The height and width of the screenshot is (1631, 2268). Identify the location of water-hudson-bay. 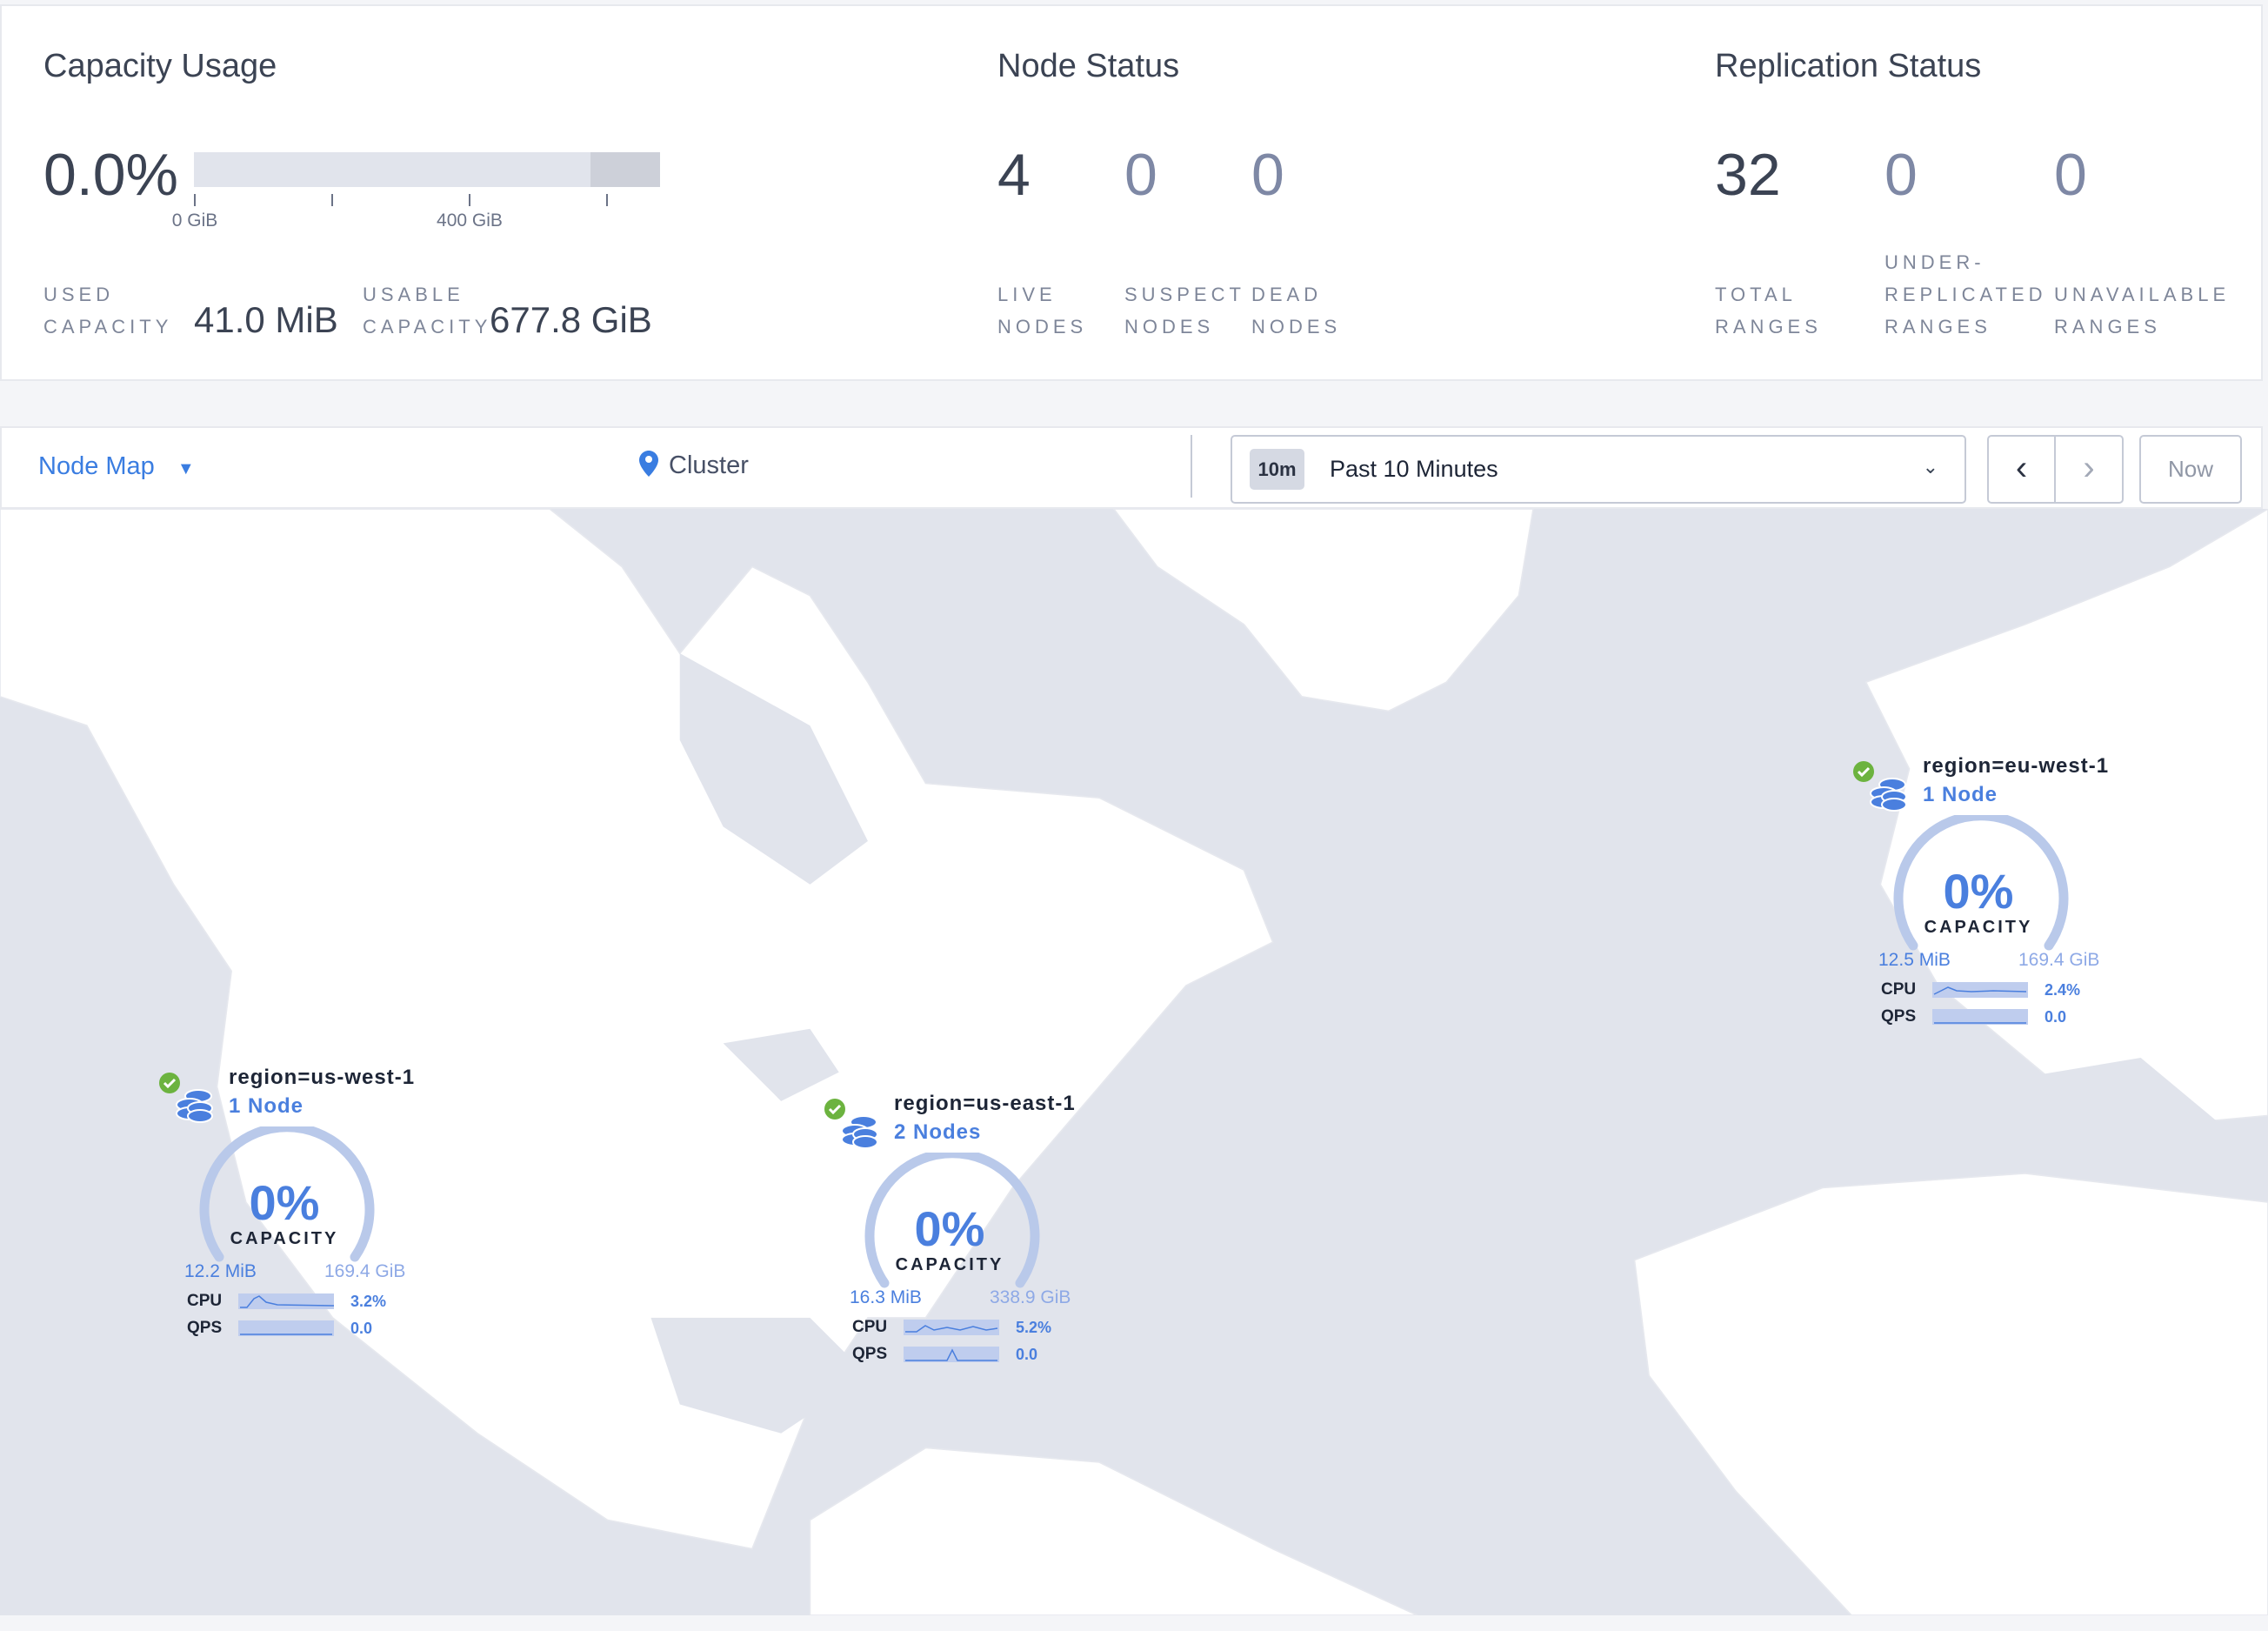
(773, 769).